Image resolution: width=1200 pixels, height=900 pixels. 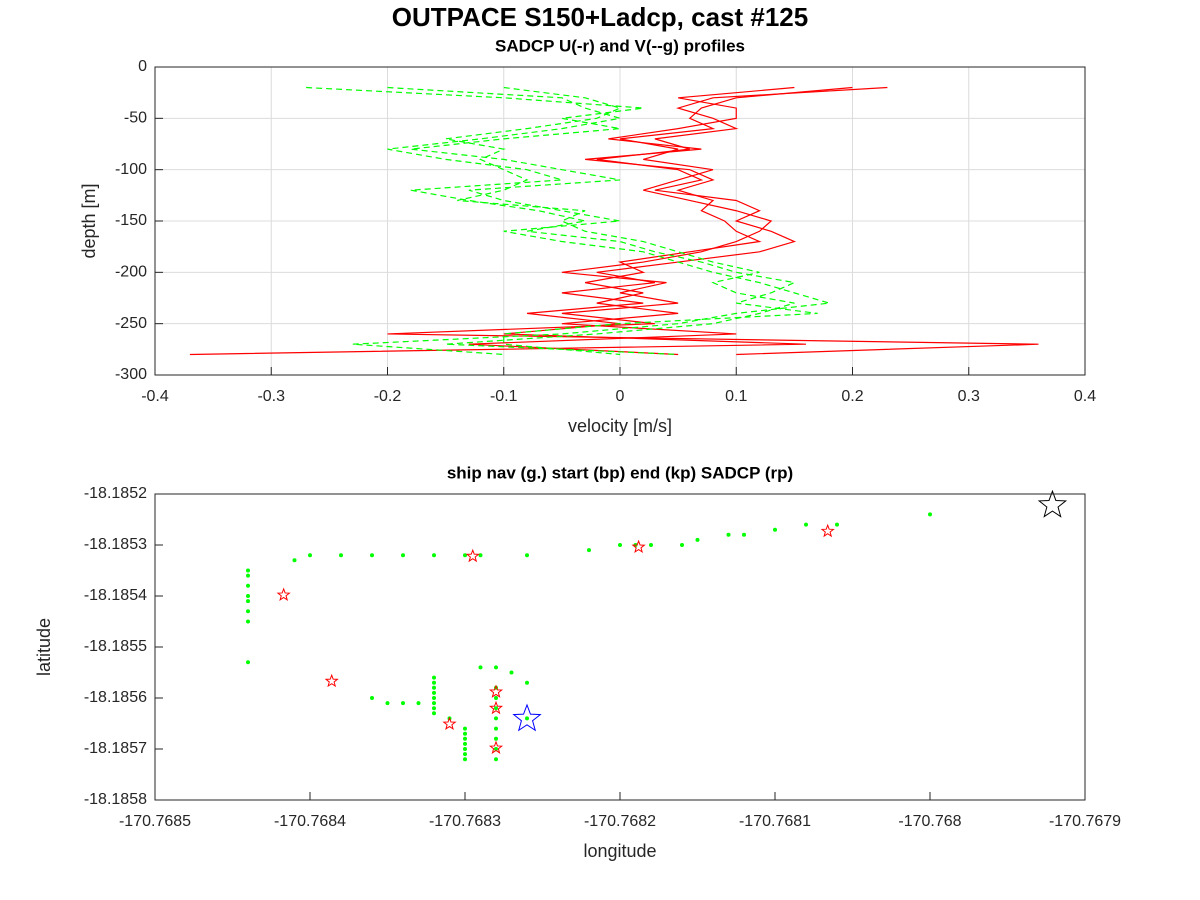 What do you see at coordinates (131, 323) in the screenshot?
I see `y-tick-label: -250` at bounding box center [131, 323].